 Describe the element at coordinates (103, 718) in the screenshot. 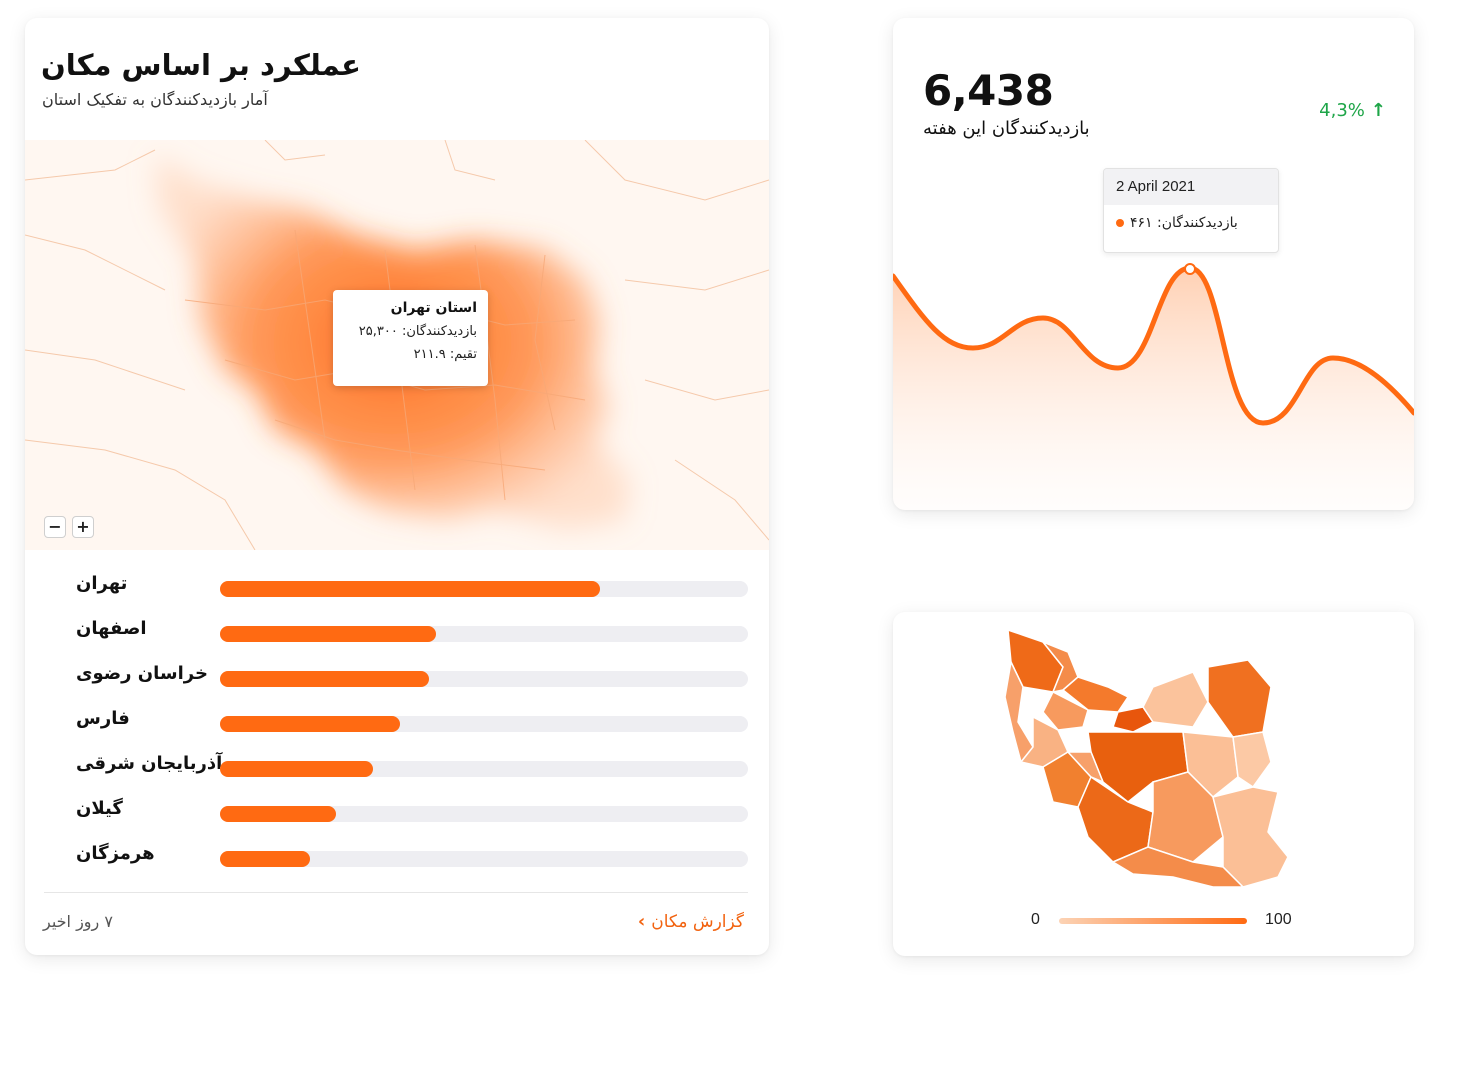

I see `province-name: فارس` at that location.